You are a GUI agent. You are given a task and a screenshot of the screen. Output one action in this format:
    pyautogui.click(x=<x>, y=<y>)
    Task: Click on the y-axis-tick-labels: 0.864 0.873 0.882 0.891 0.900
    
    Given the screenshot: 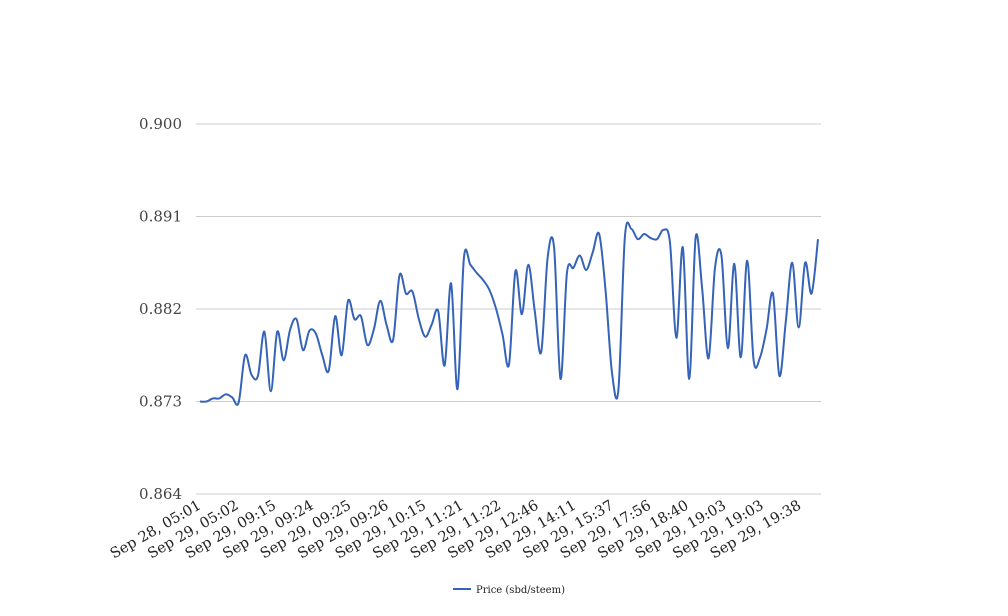 What is the action you would take?
    pyautogui.click(x=160, y=309)
    